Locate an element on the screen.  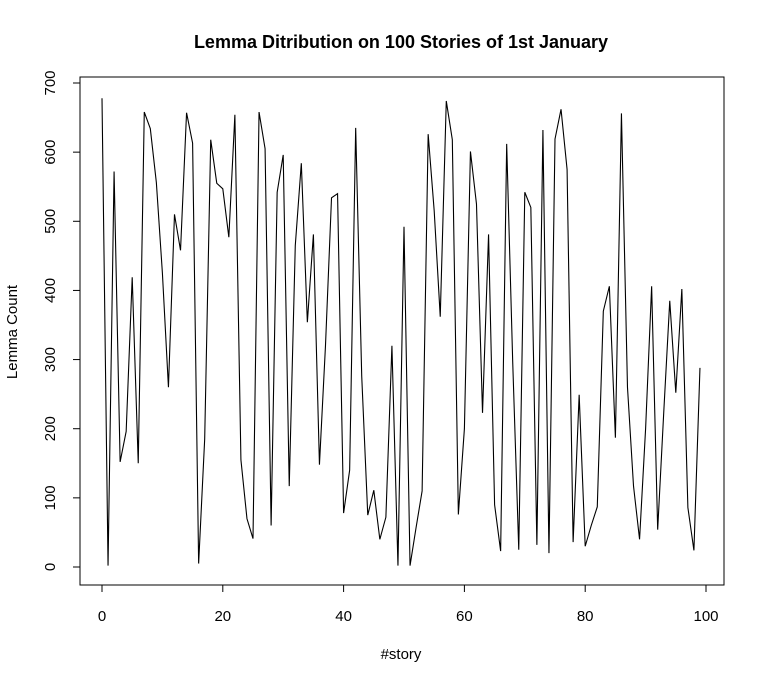
y-tick-label: 300 is located at coordinates (50, 359).